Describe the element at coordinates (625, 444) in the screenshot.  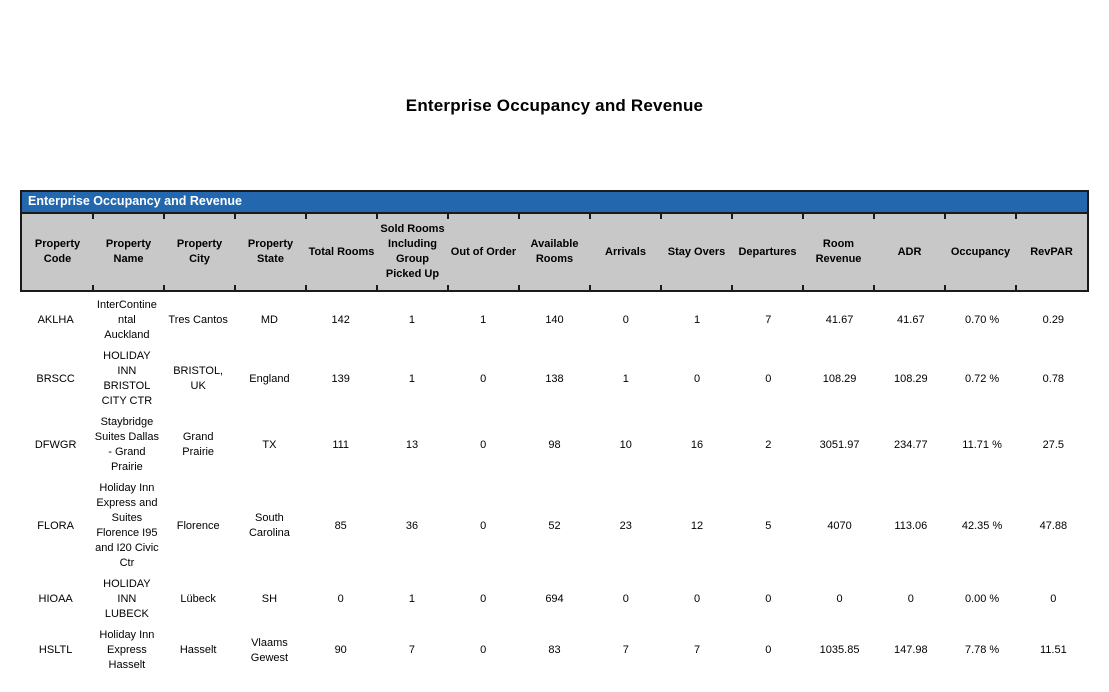
I see `table-cell: 10` at that location.